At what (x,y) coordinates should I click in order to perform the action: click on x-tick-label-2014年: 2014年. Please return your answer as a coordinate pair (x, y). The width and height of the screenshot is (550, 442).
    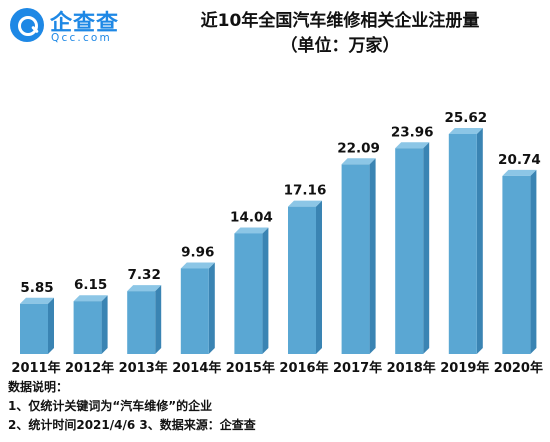
    Looking at the image, I should click on (196, 368).